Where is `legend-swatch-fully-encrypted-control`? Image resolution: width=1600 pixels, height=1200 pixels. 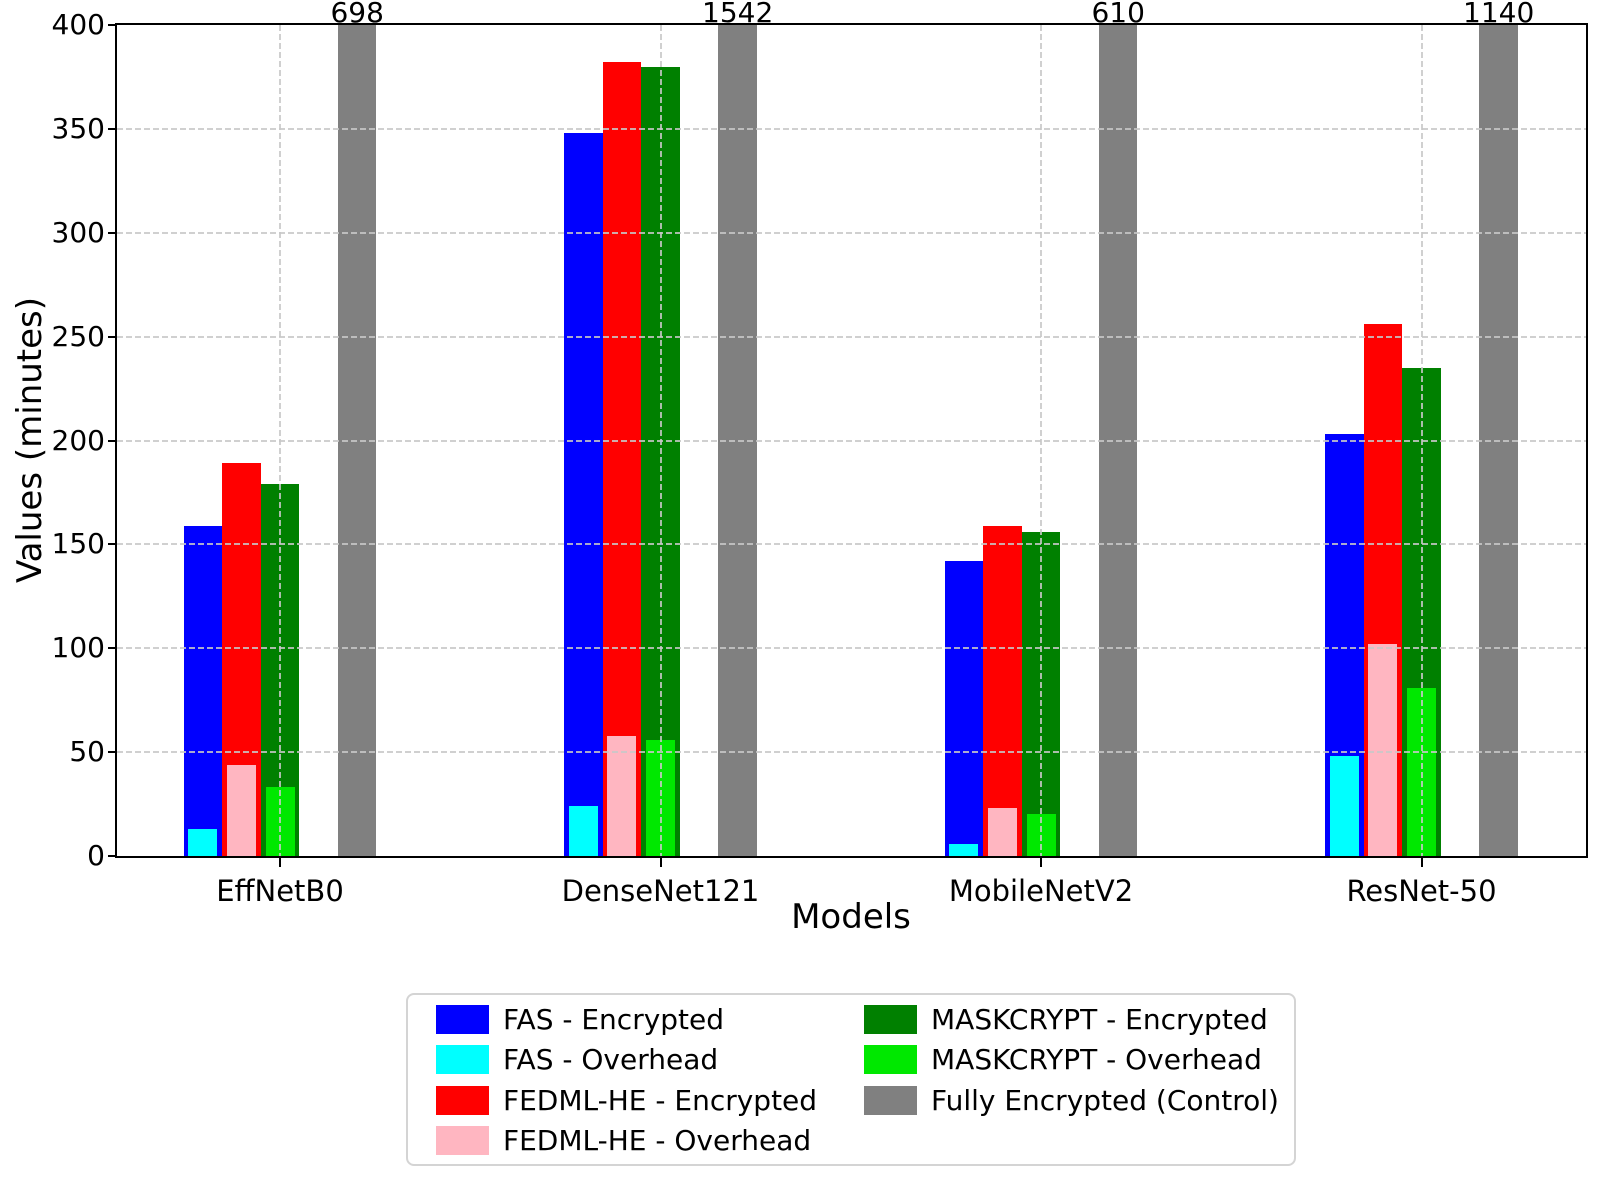 legend-swatch-fully-encrypted-control is located at coordinates (890, 1100).